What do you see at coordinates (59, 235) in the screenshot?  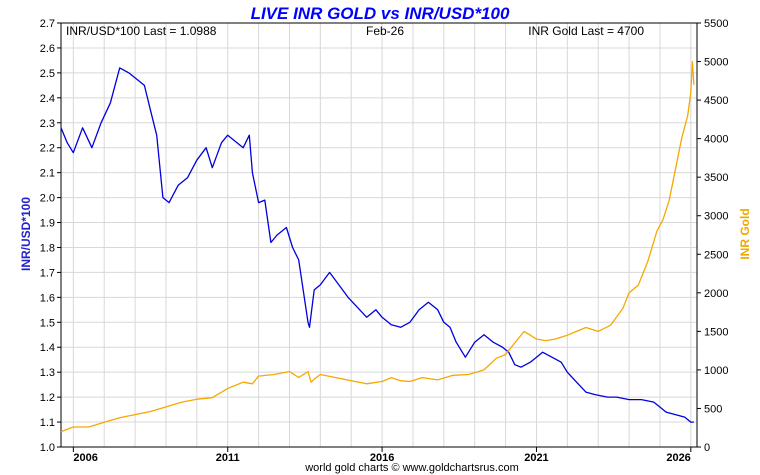 I see `left-tick-marks` at bounding box center [59, 235].